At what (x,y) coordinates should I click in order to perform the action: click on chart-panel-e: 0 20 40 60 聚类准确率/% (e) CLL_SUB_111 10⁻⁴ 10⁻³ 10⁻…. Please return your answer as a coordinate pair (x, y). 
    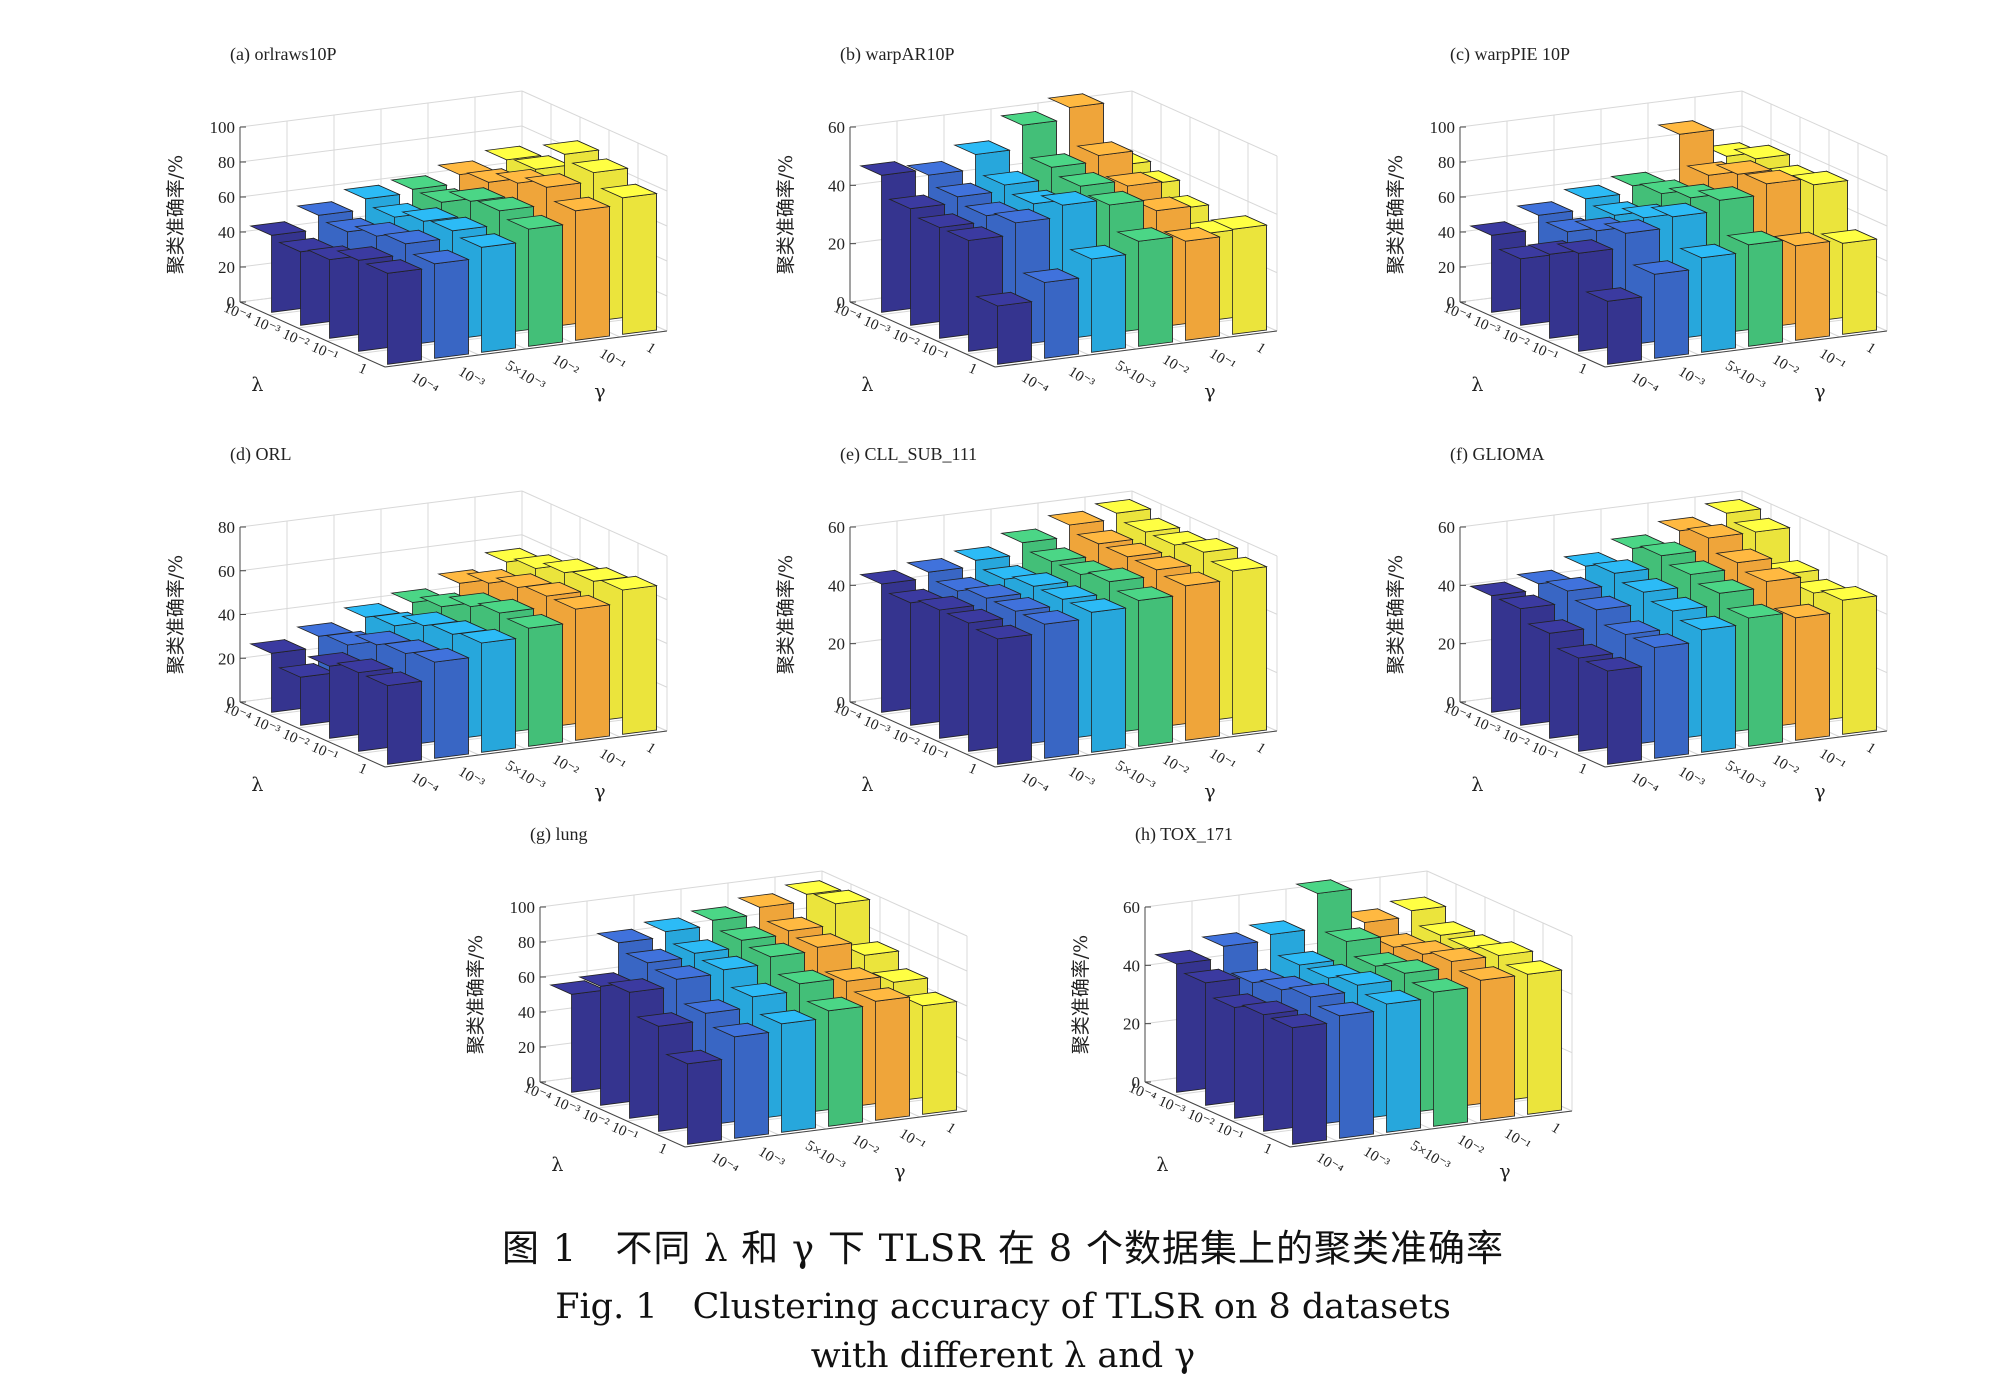
    Looking at the image, I should click on (1014, 627).